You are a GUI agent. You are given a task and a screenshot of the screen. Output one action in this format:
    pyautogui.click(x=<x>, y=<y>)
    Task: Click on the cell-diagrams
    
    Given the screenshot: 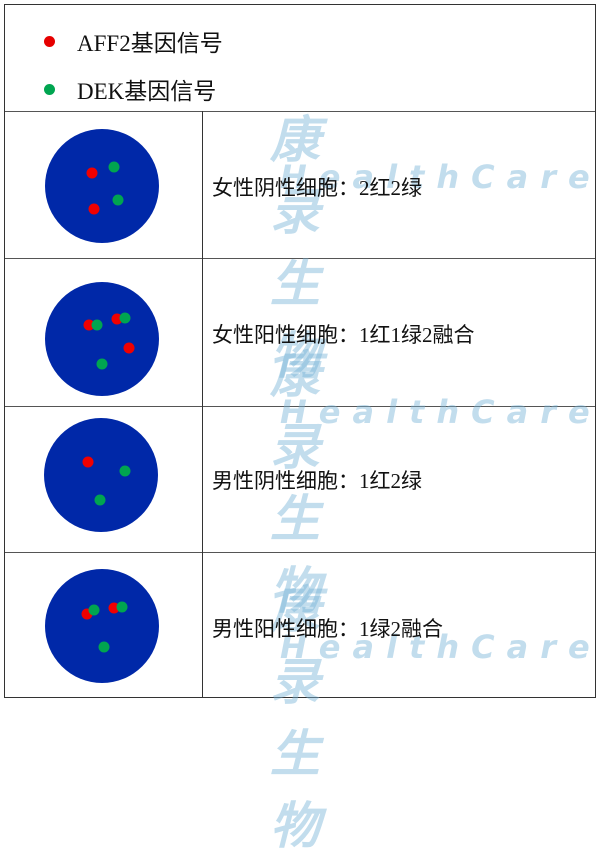 What is the action you would take?
    pyautogui.click(x=101, y=406)
    